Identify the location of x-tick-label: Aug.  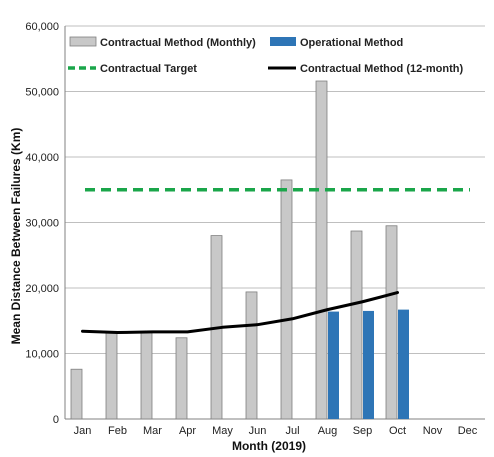
(328, 431).